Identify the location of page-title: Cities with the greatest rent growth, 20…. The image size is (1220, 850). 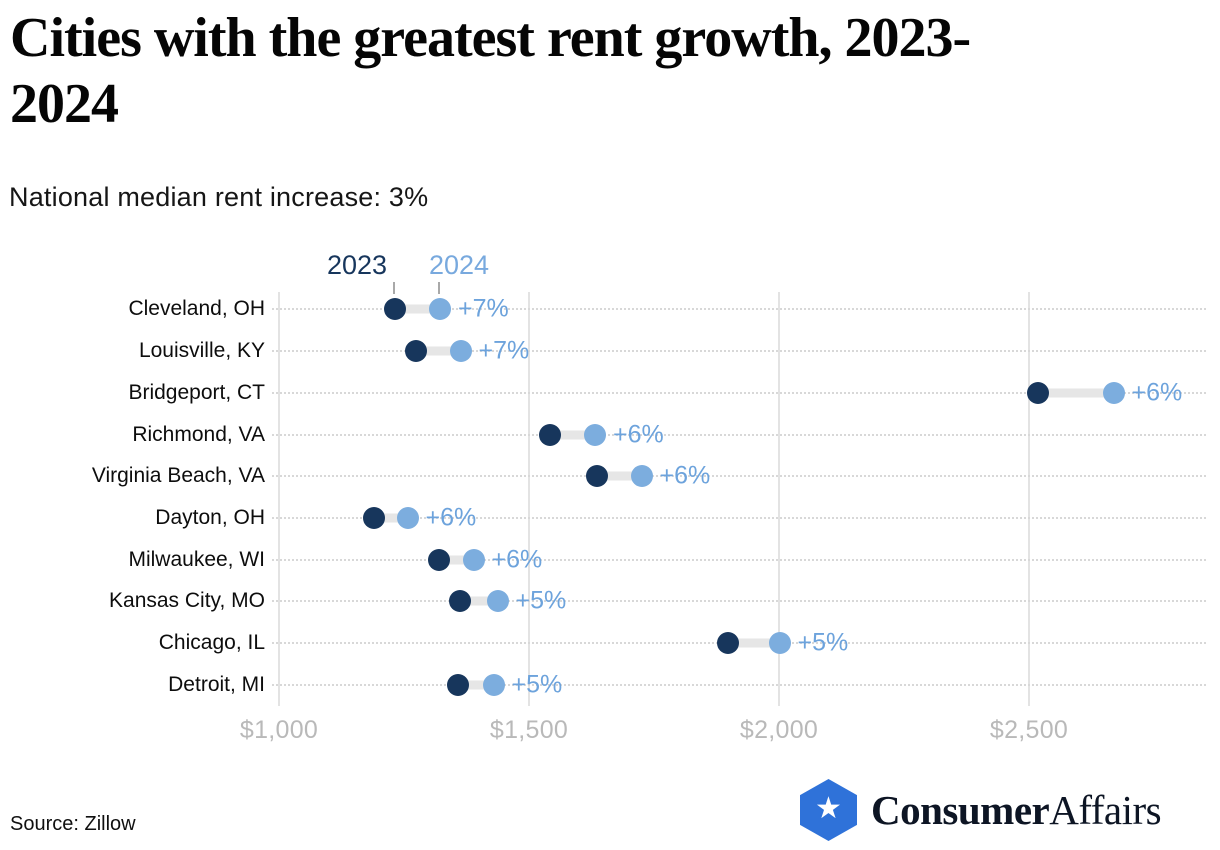
(600, 71).